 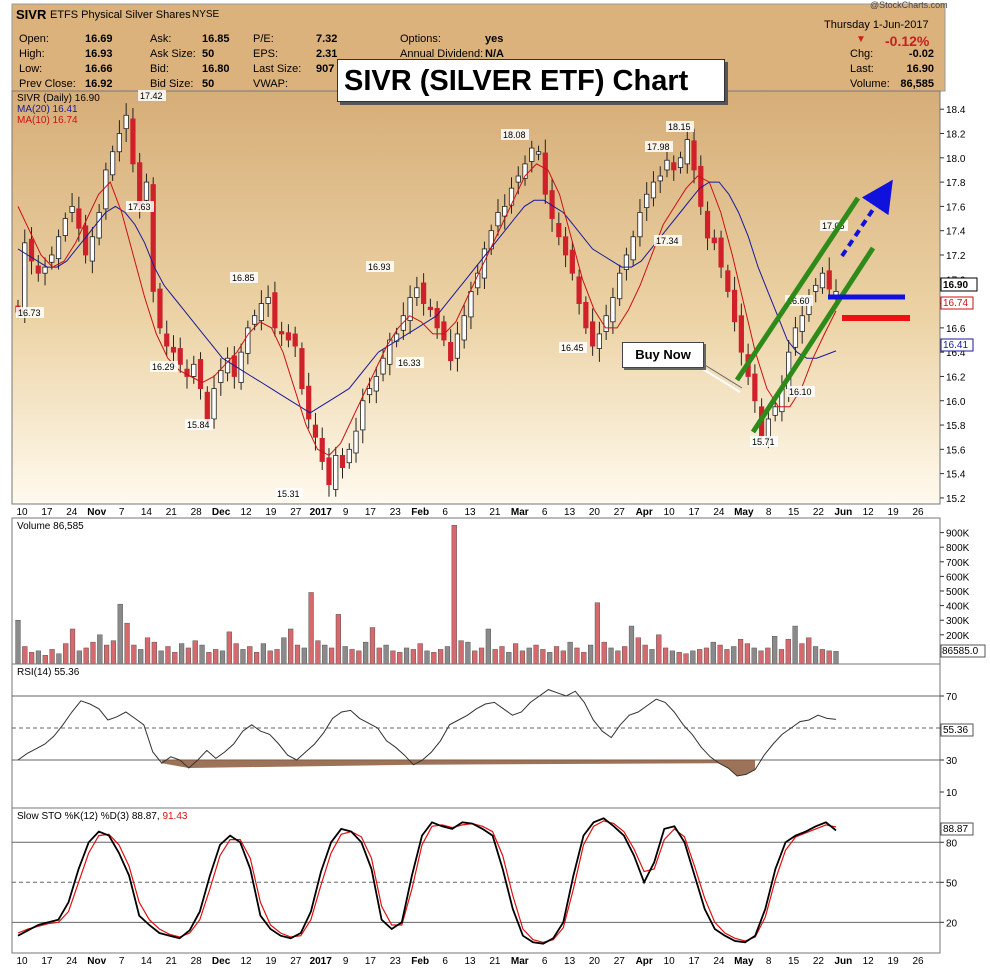 I want to click on volume-y-axis: 900K 800K 700K 600K 500K 400K 300K 200K, so click(x=955, y=585).